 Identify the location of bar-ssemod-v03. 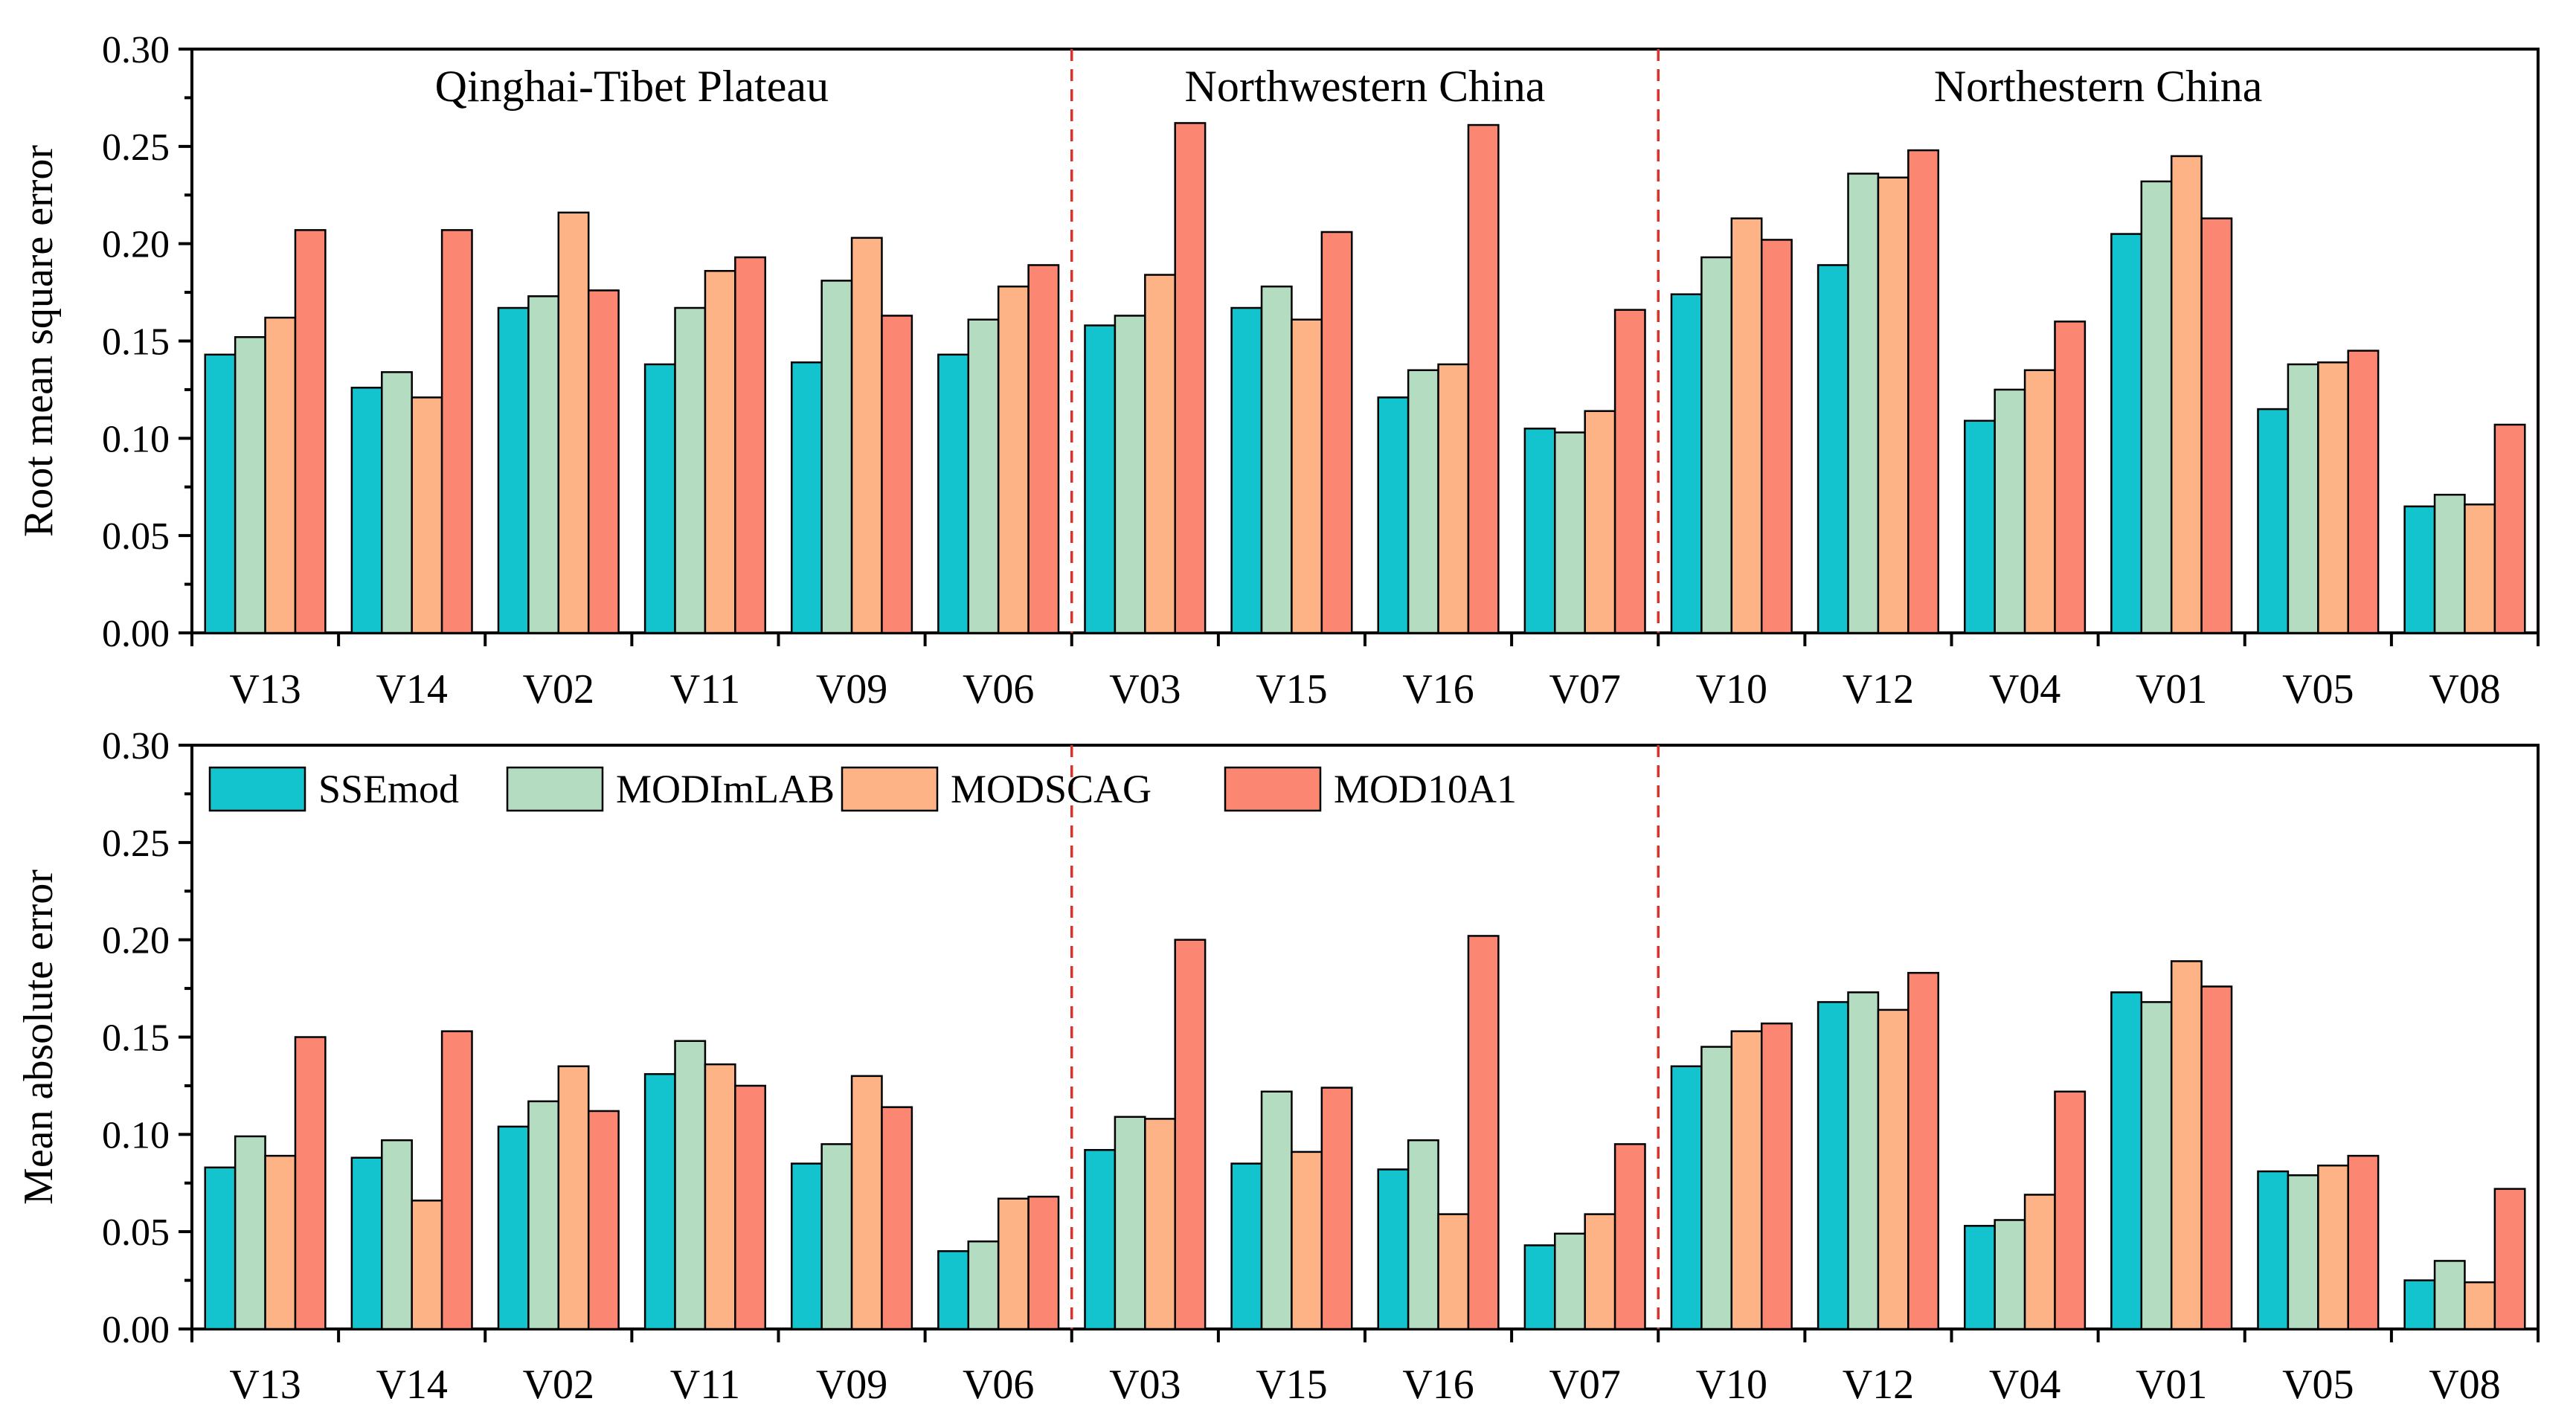
(1100, 1240).